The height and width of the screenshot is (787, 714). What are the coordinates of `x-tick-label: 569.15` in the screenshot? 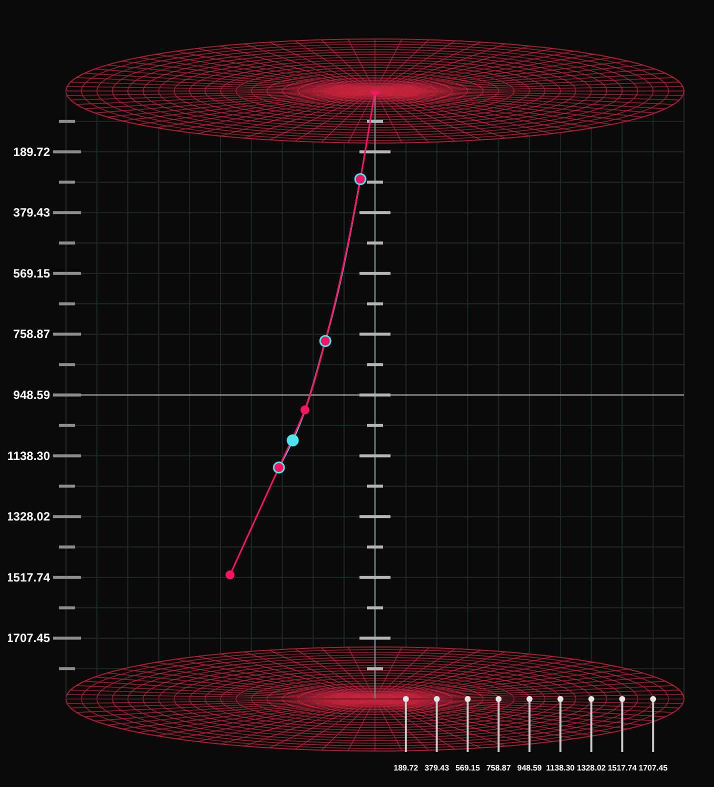 It's located at (467, 768).